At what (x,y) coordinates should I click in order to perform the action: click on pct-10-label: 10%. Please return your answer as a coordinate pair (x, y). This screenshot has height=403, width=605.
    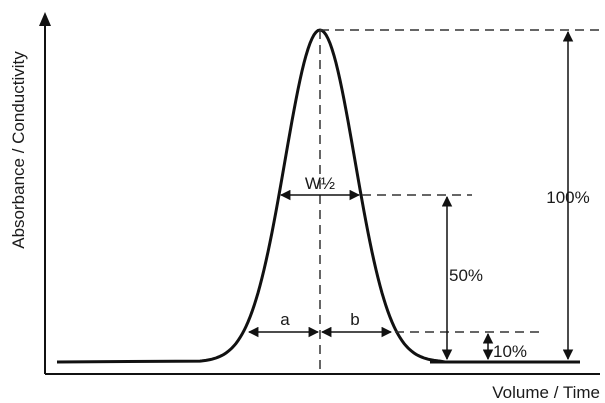
    Looking at the image, I should click on (510, 351).